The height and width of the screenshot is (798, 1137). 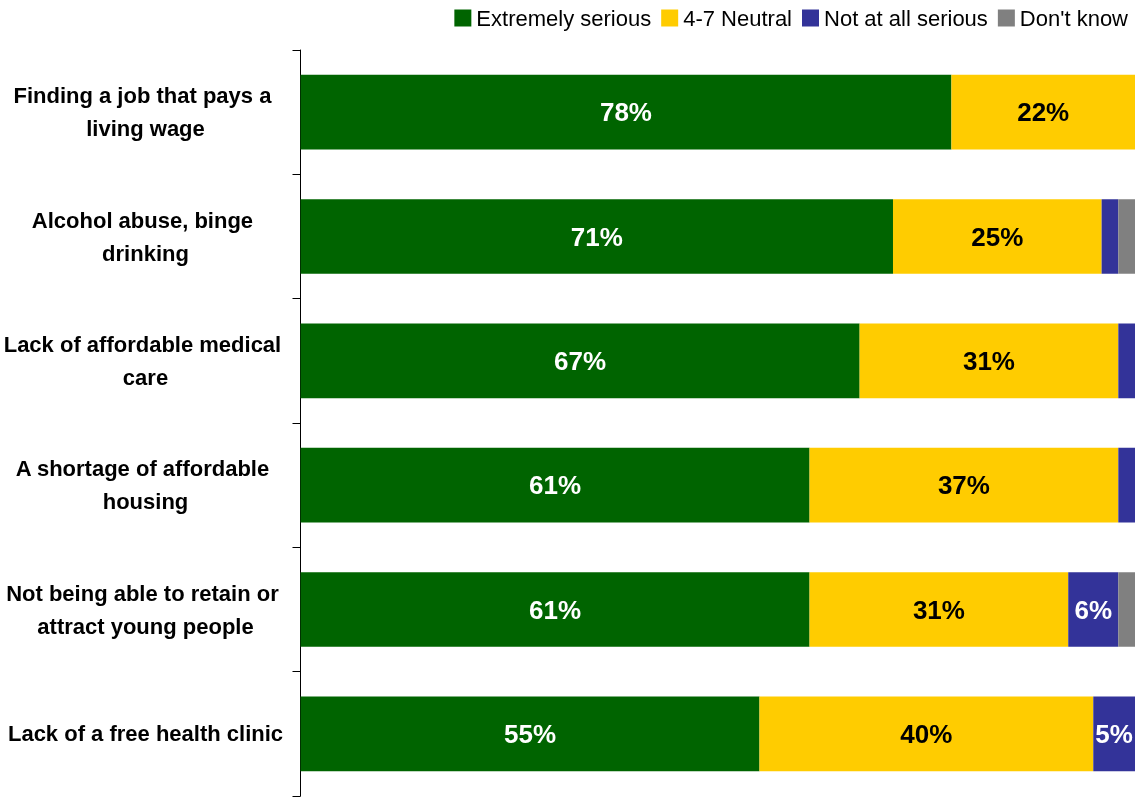 What do you see at coordinates (145, 485) in the screenshot?
I see `y-tick-label: A shortage of affordable housing` at bounding box center [145, 485].